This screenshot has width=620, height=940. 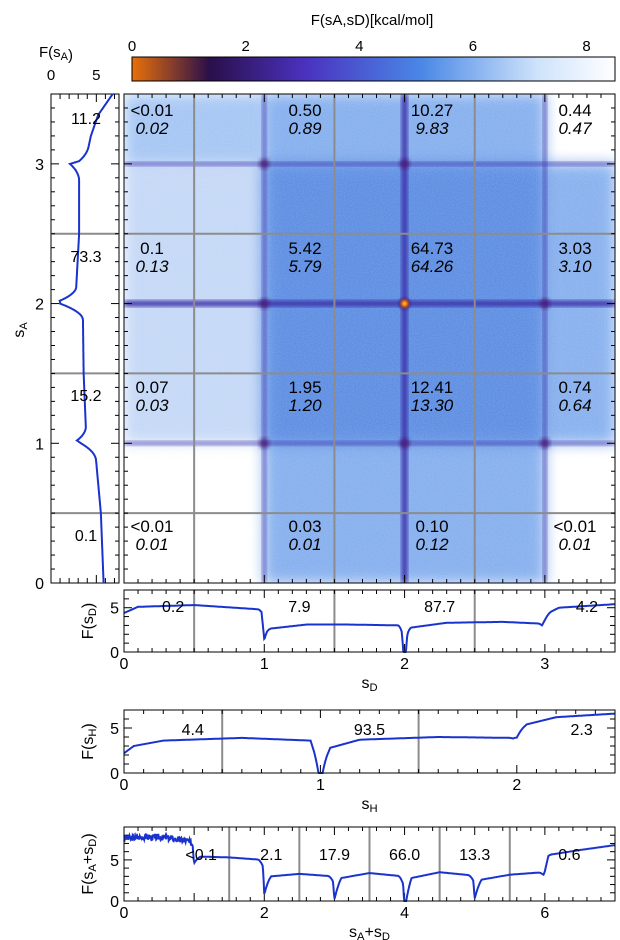 I want to click on colorbar-label: F(sA,sD)[kcal/mol], so click(x=372, y=20).